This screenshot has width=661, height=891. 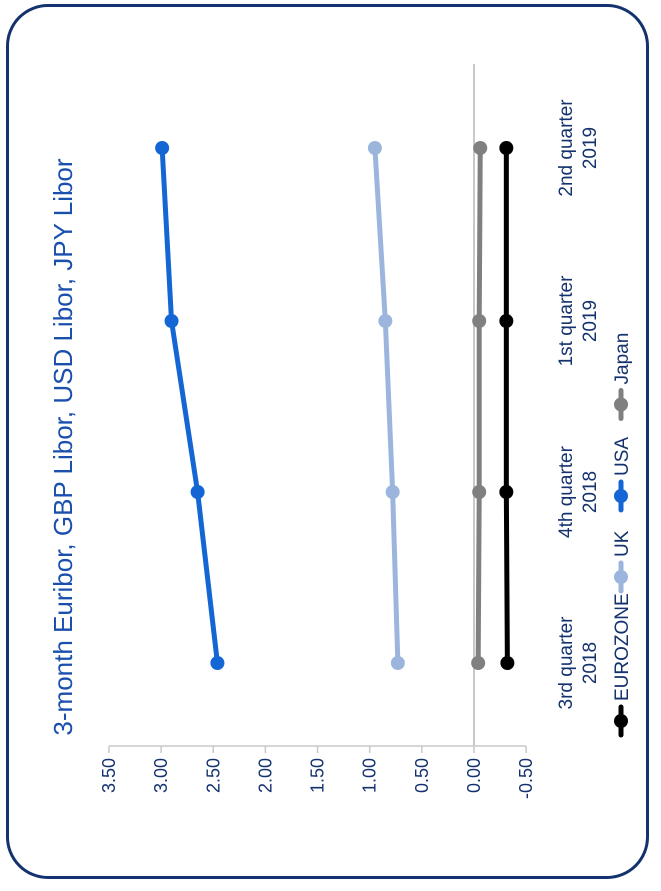 I want to click on value-tick-label: 3.00, so click(x=161, y=775).